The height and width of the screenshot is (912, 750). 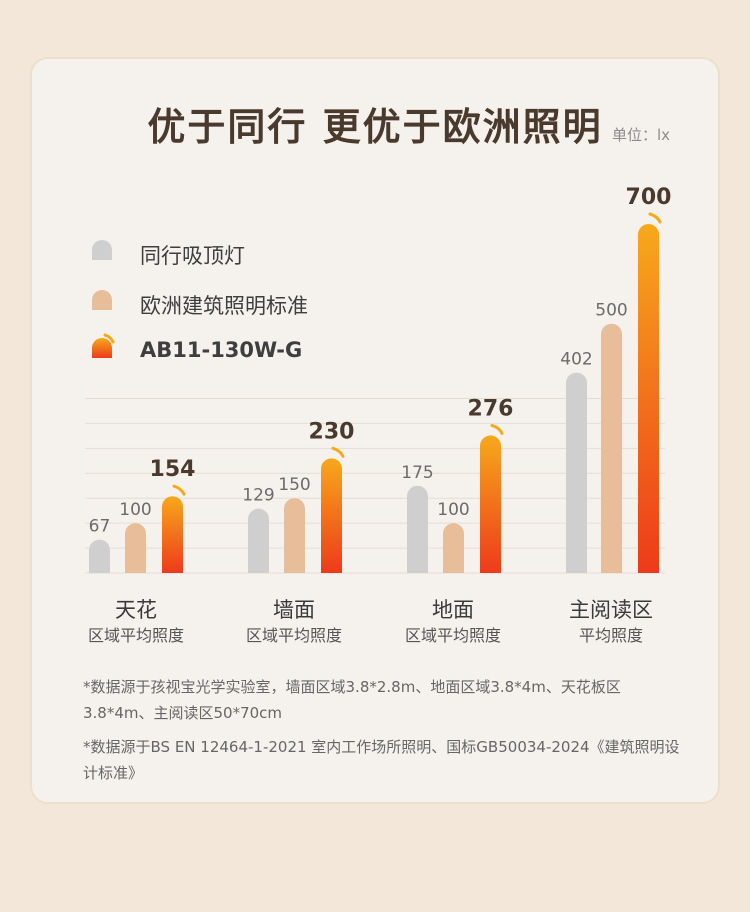 What do you see at coordinates (491, 408) in the screenshot?
I see `value-label-product-2: 276` at bounding box center [491, 408].